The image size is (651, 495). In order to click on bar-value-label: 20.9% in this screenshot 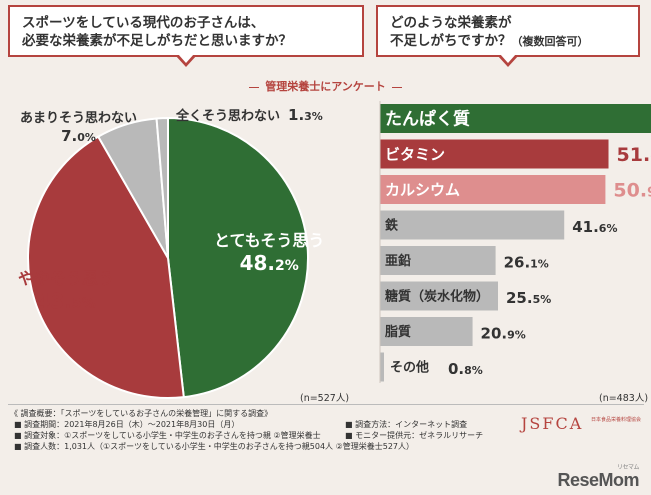, I will do `click(503, 334)`.